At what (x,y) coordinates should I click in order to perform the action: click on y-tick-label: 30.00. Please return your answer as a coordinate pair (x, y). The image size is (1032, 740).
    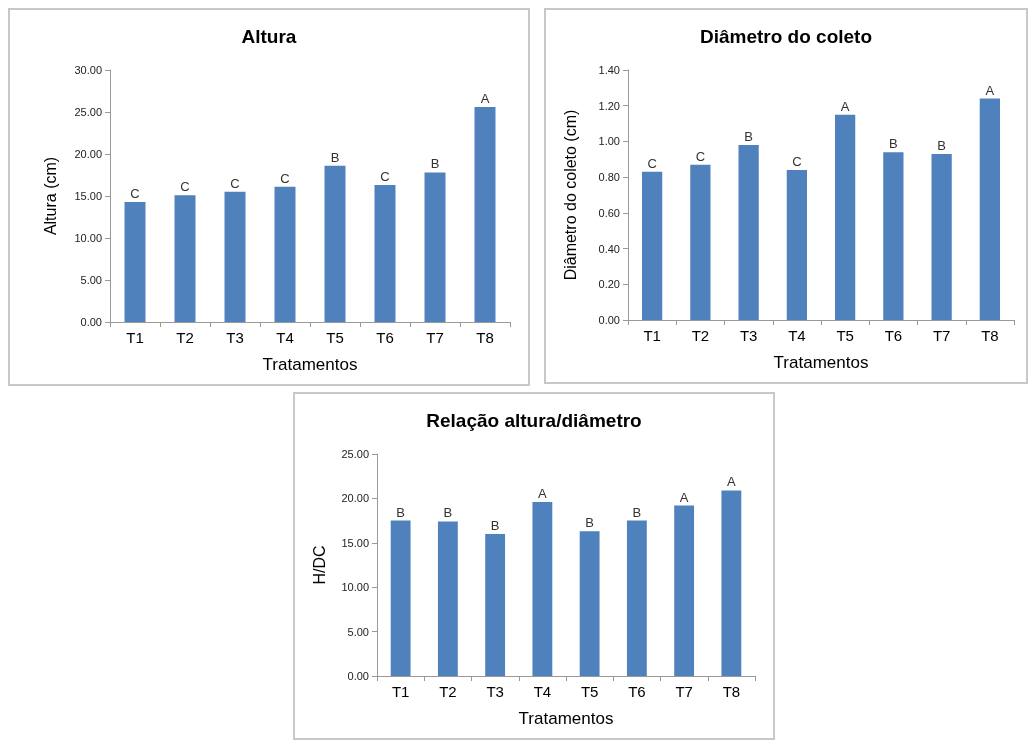
    Looking at the image, I should click on (88, 70).